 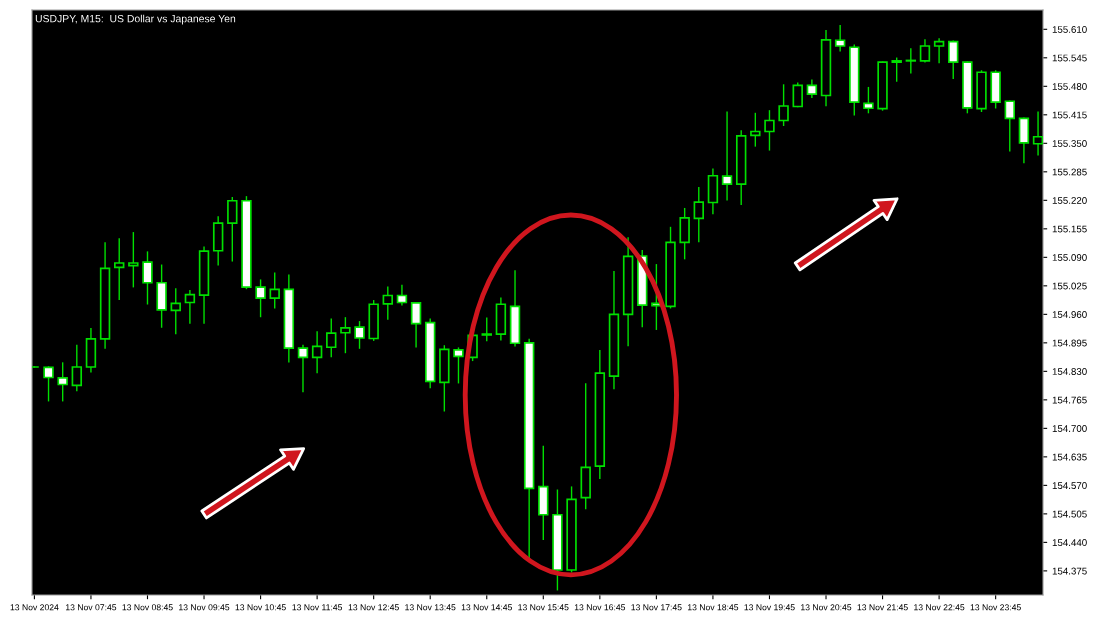 I want to click on x-tick-label: 13 Nov 16:45, so click(x=600, y=607).